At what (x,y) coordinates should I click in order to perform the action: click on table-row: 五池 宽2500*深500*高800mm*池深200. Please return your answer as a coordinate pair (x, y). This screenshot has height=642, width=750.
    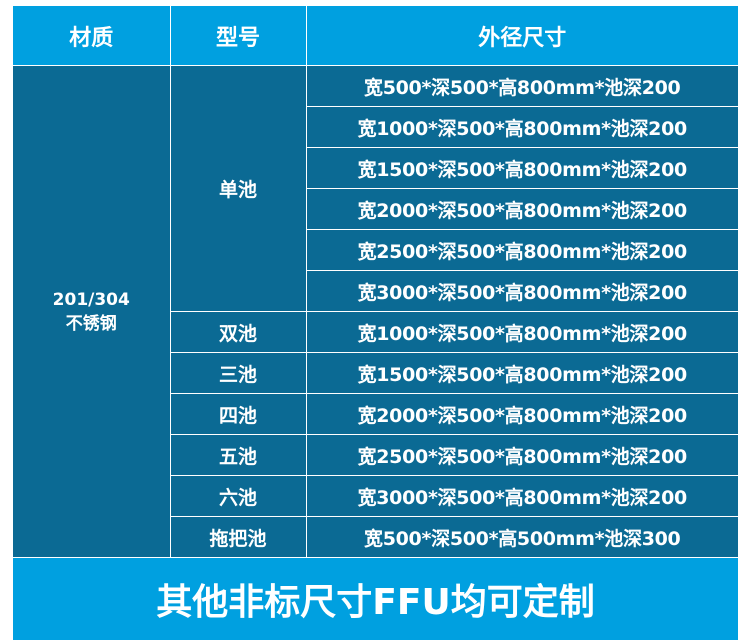
    Looking at the image, I should click on (375, 455).